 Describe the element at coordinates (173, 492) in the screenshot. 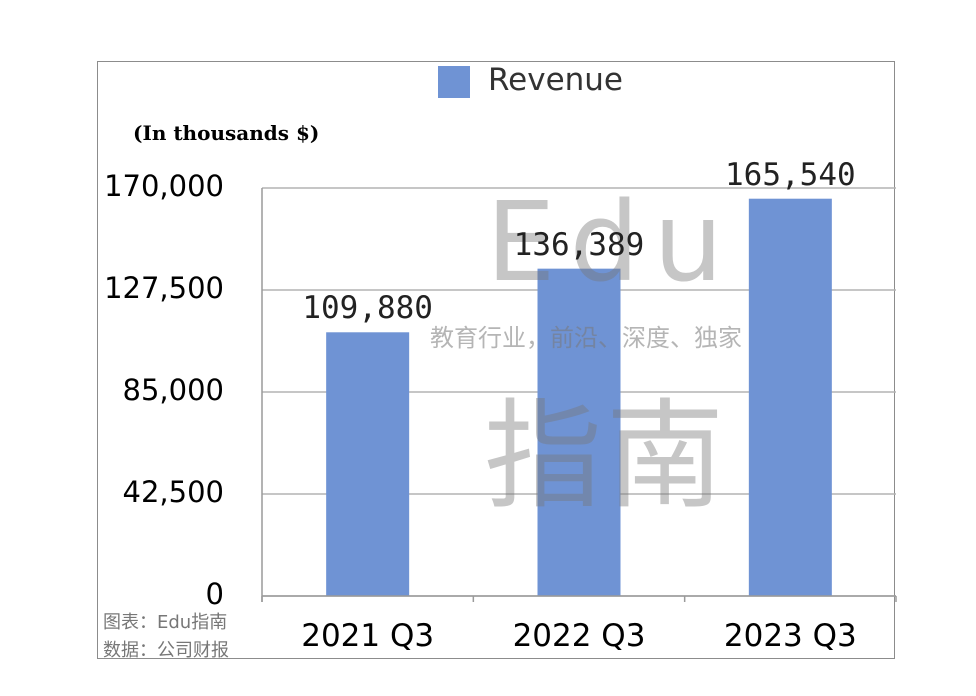

I see `y-tick-label: 42,500` at that location.